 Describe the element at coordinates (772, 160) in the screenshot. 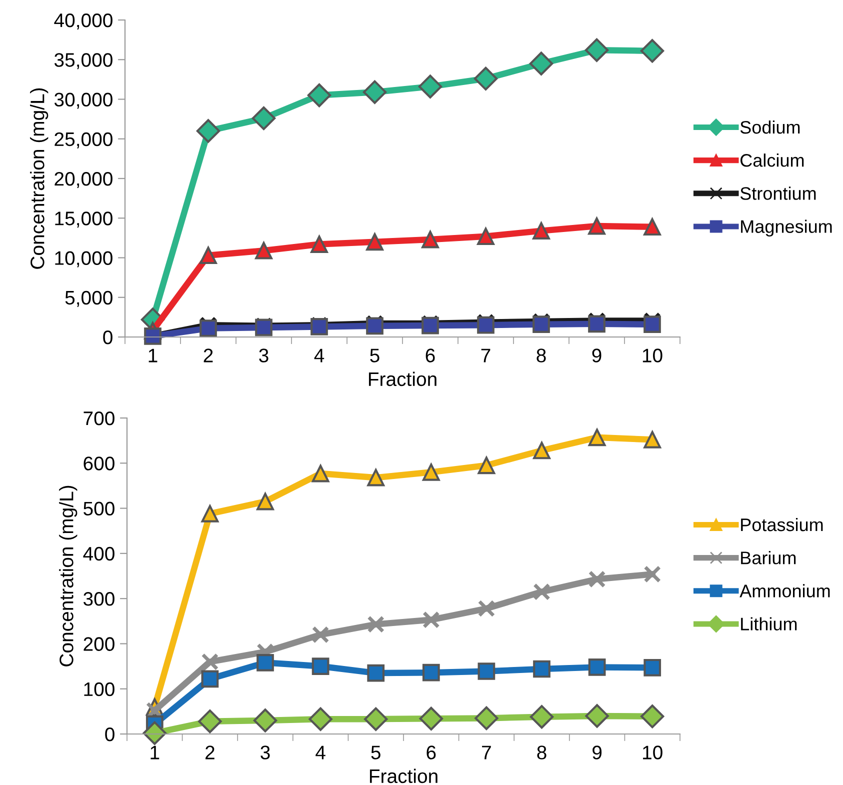

I see `legend-label: Calcium` at that location.